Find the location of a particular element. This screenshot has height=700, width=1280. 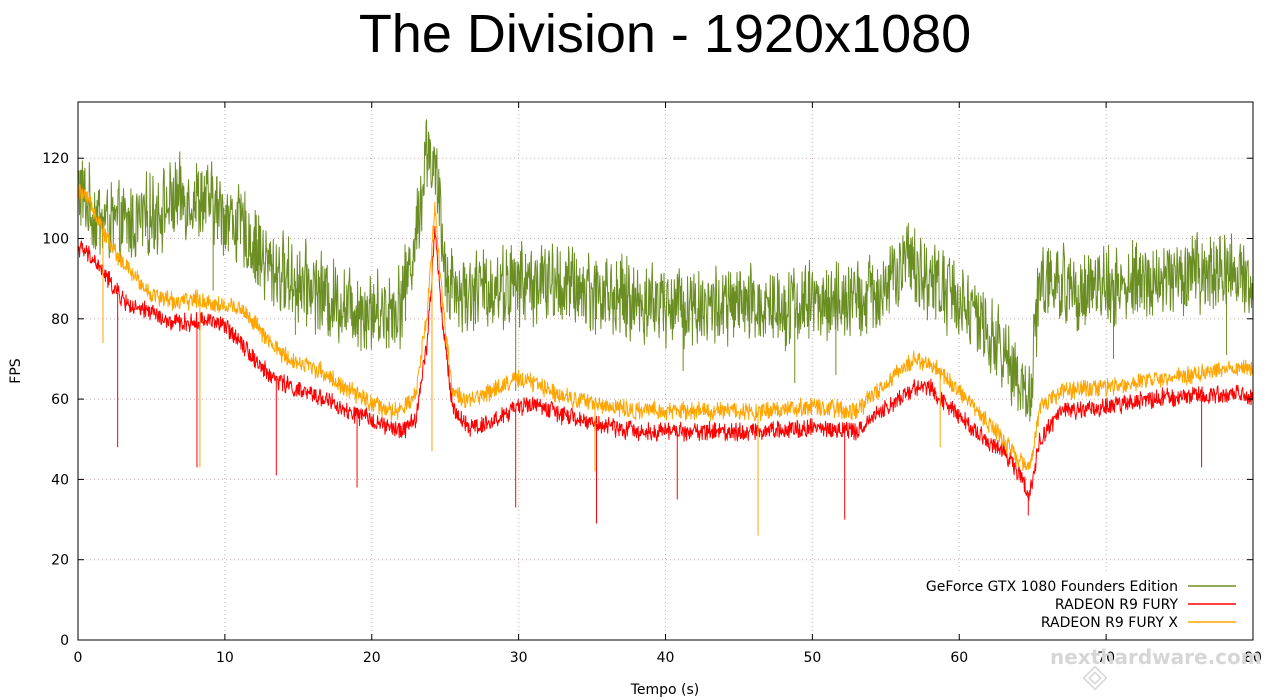

watermark-diamond-icon is located at coordinates (1095, 678).